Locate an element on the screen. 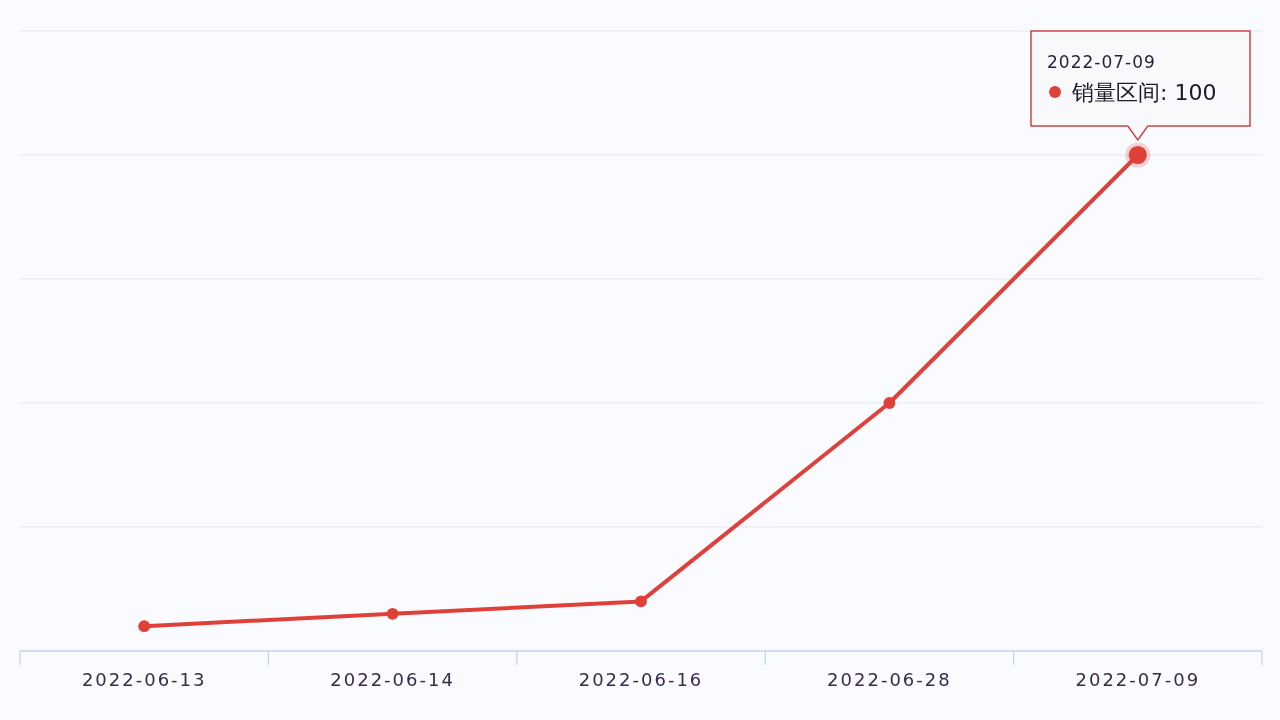 The image size is (1280, 720). text: 销量区间: 100 is located at coordinates (1144, 92).